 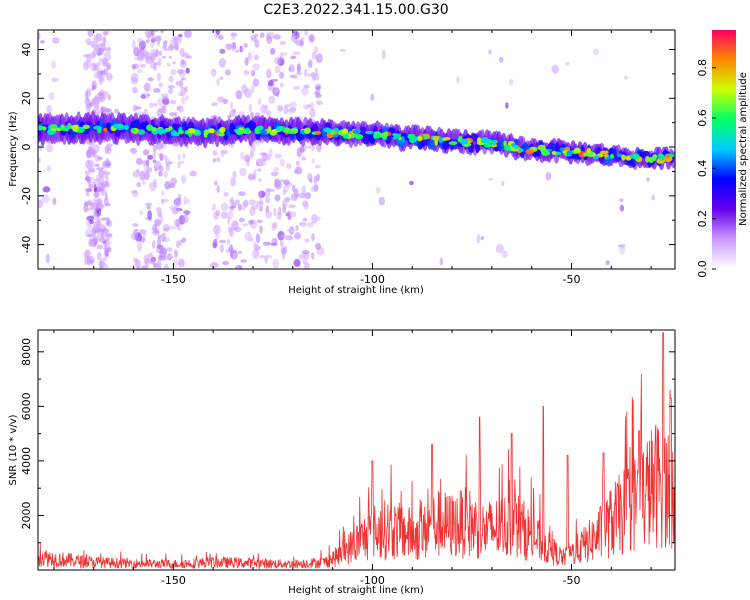 What do you see at coordinates (26, 50) in the screenshot?
I see `y-tick-label: 40` at bounding box center [26, 50].